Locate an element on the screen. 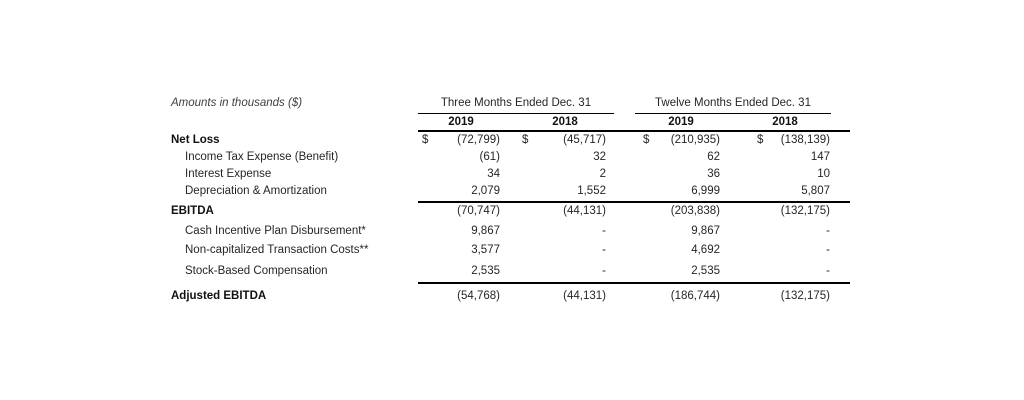 The height and width of the screenshot is (400, 1024). cell-value: 62 is located at coordinates (713, 157).